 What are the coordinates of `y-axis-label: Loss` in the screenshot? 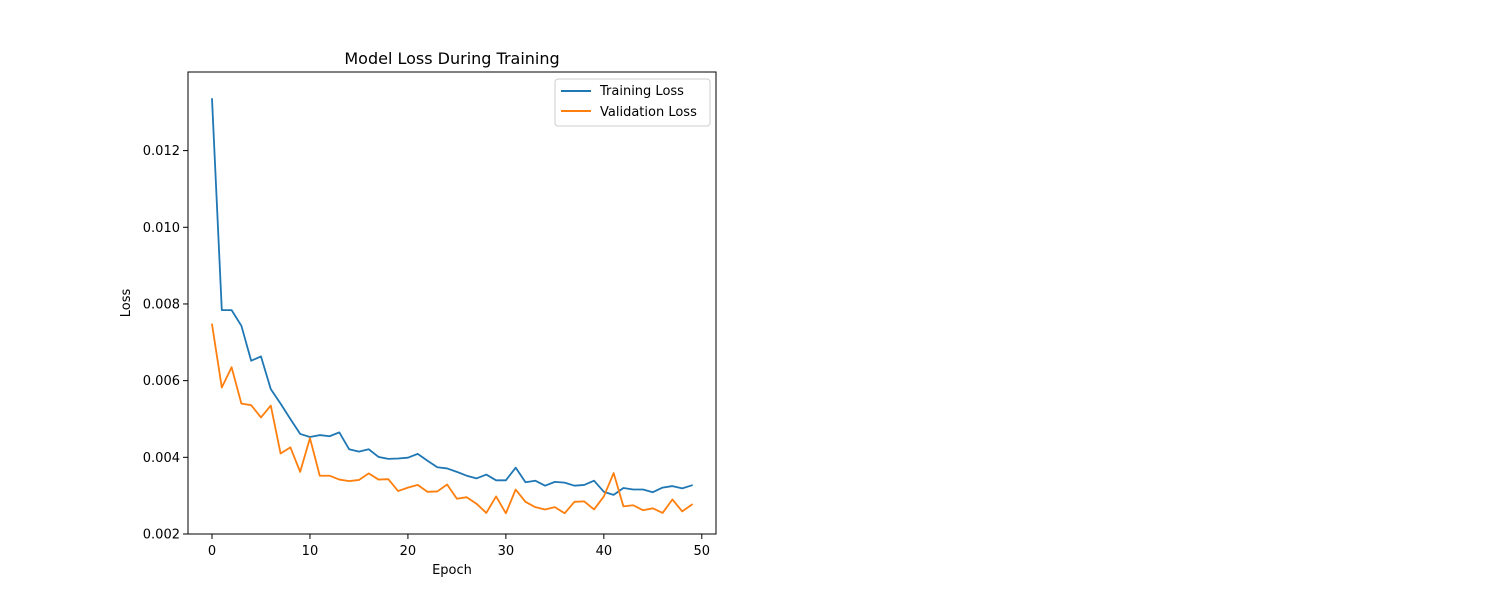 It's located at (126, 303).